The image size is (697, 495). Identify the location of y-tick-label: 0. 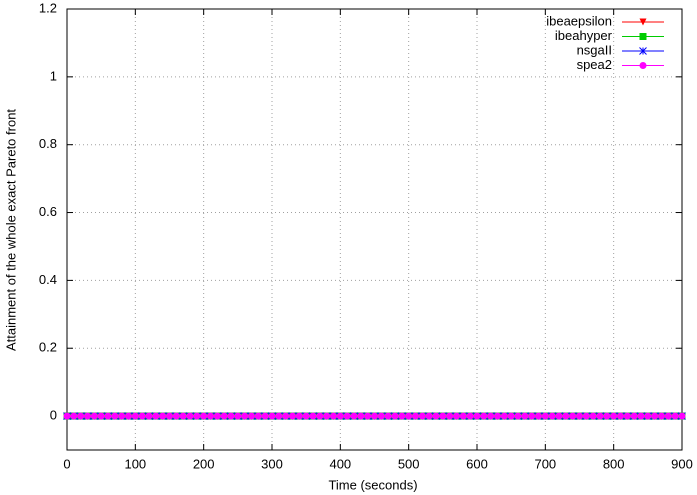
(53, 415).